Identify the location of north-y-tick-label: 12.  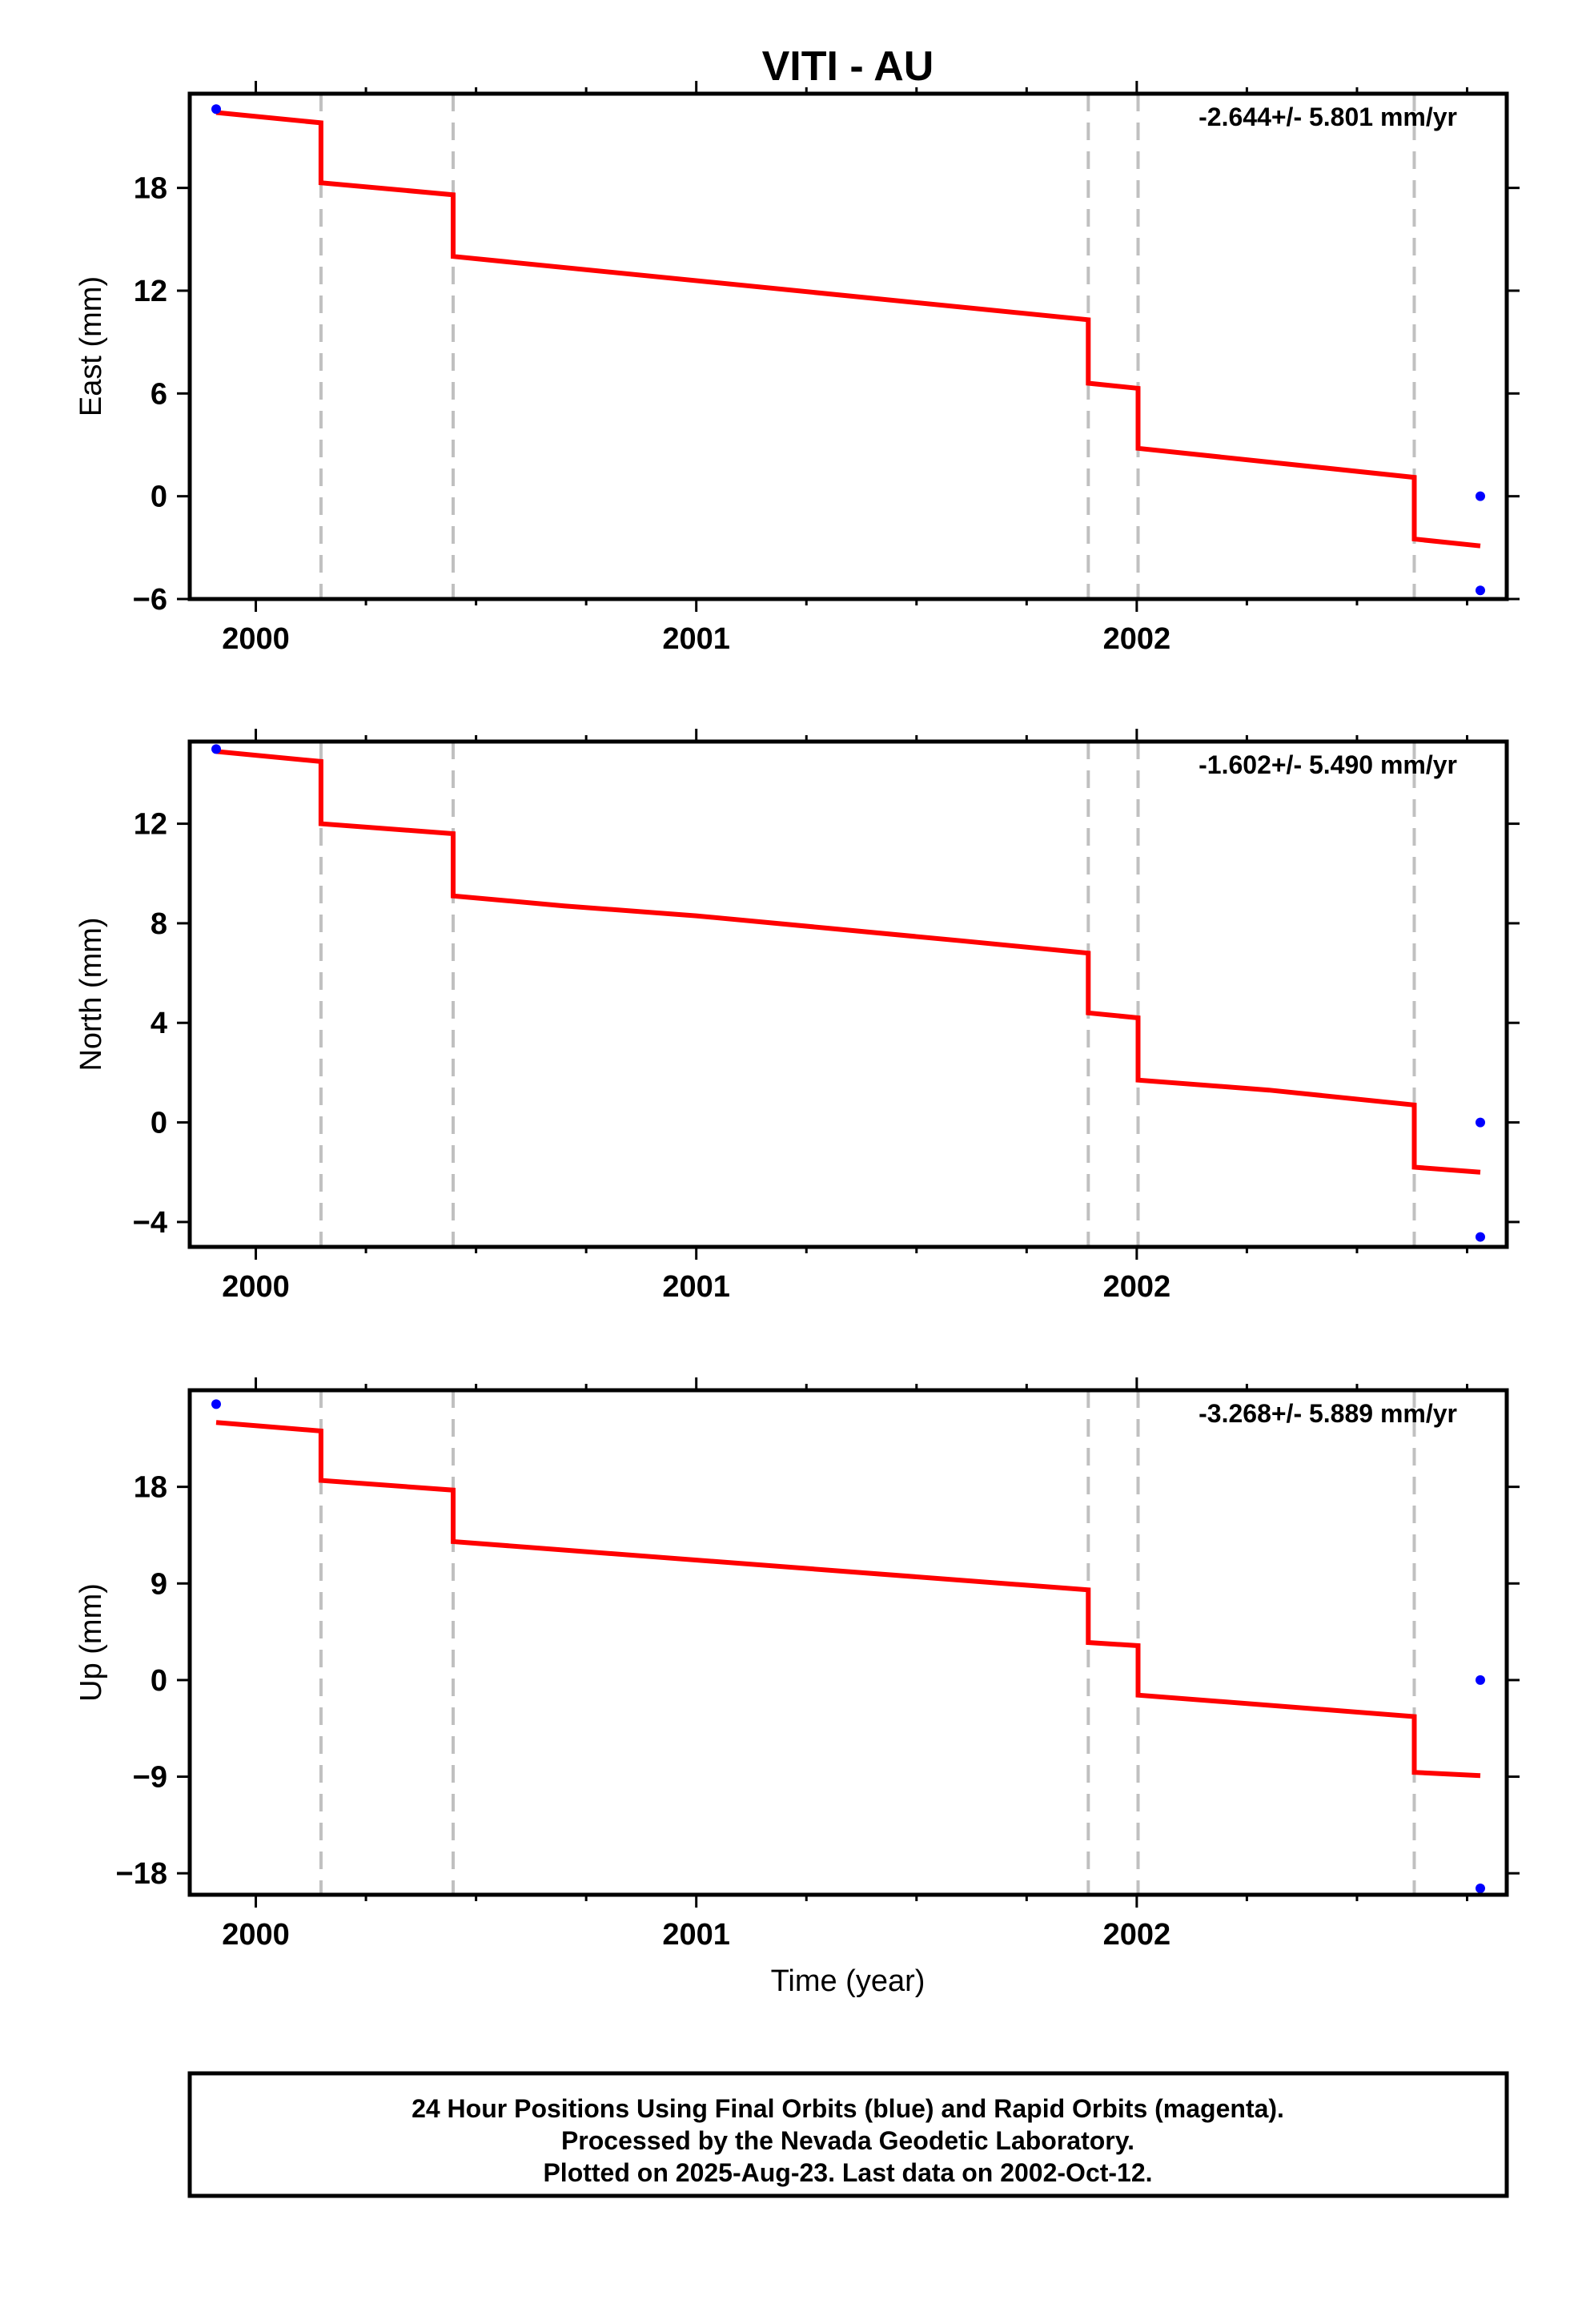
(151, 825).